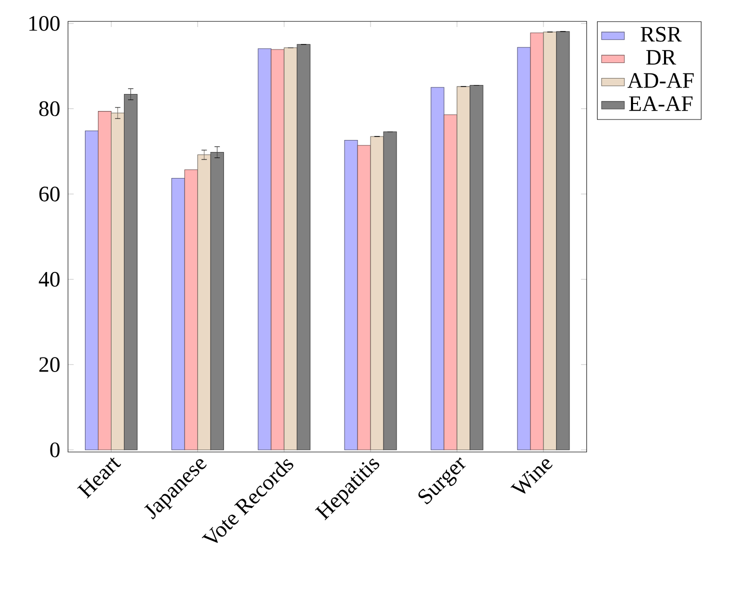 This screenshot has width=745, height=596. I want to click on legend-label: AD-AF, so click(660, 80).